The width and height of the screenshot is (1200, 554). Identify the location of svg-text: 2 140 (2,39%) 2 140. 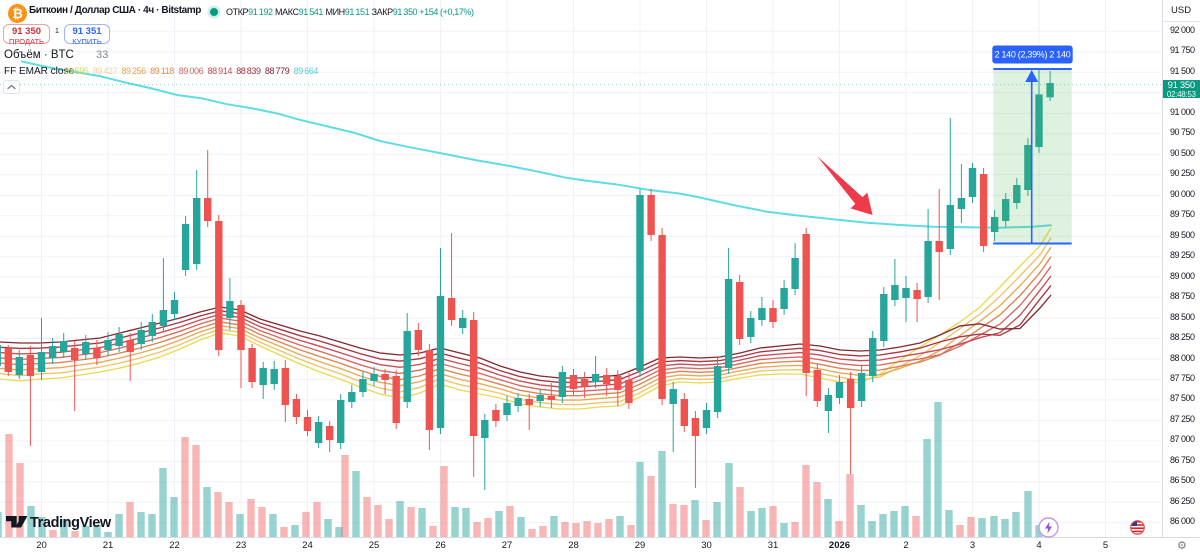
(1033, 55).